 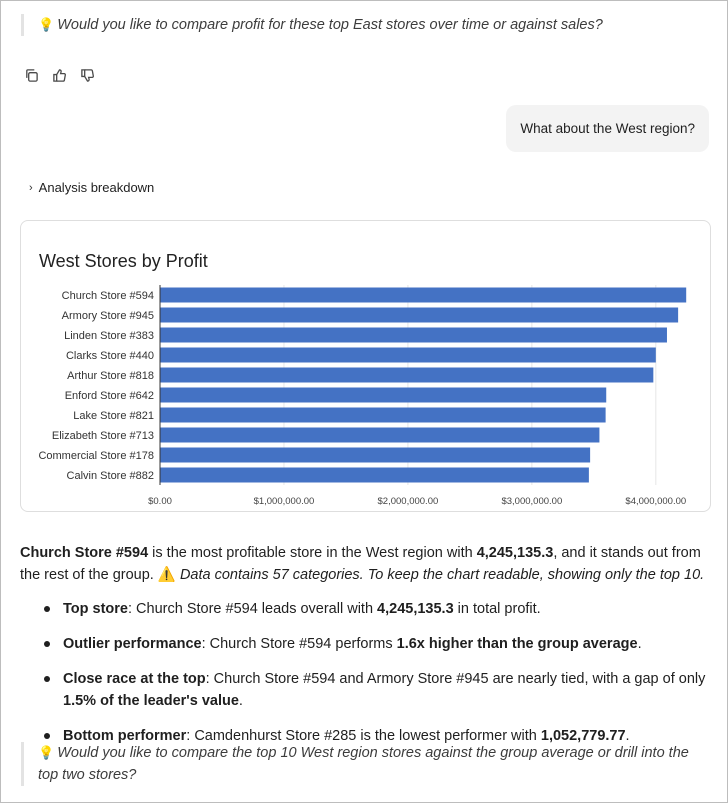 I want to click on category-label: Commercial Store #178, so click(x=96, y=456).